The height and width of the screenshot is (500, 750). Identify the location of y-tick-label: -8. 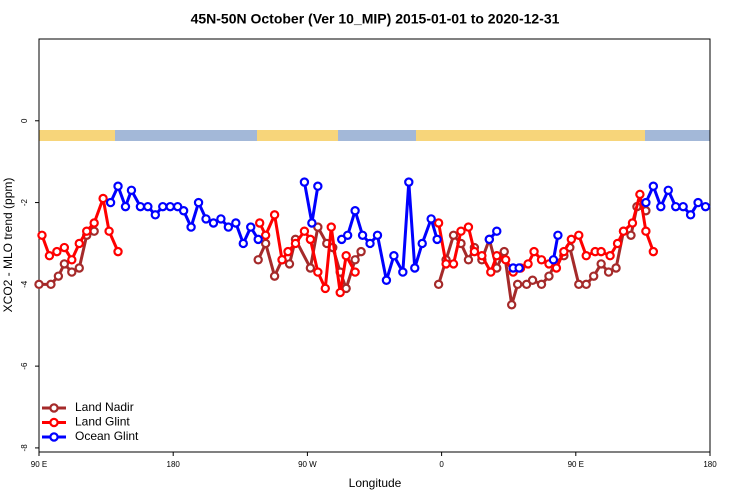
(24, 448).